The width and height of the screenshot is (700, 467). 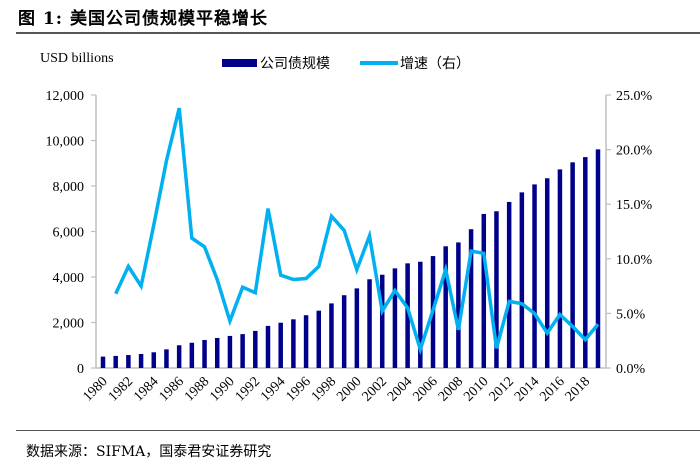 I want to click on legend: 公司债规模 增速（右）, so click(x=346, y=64).